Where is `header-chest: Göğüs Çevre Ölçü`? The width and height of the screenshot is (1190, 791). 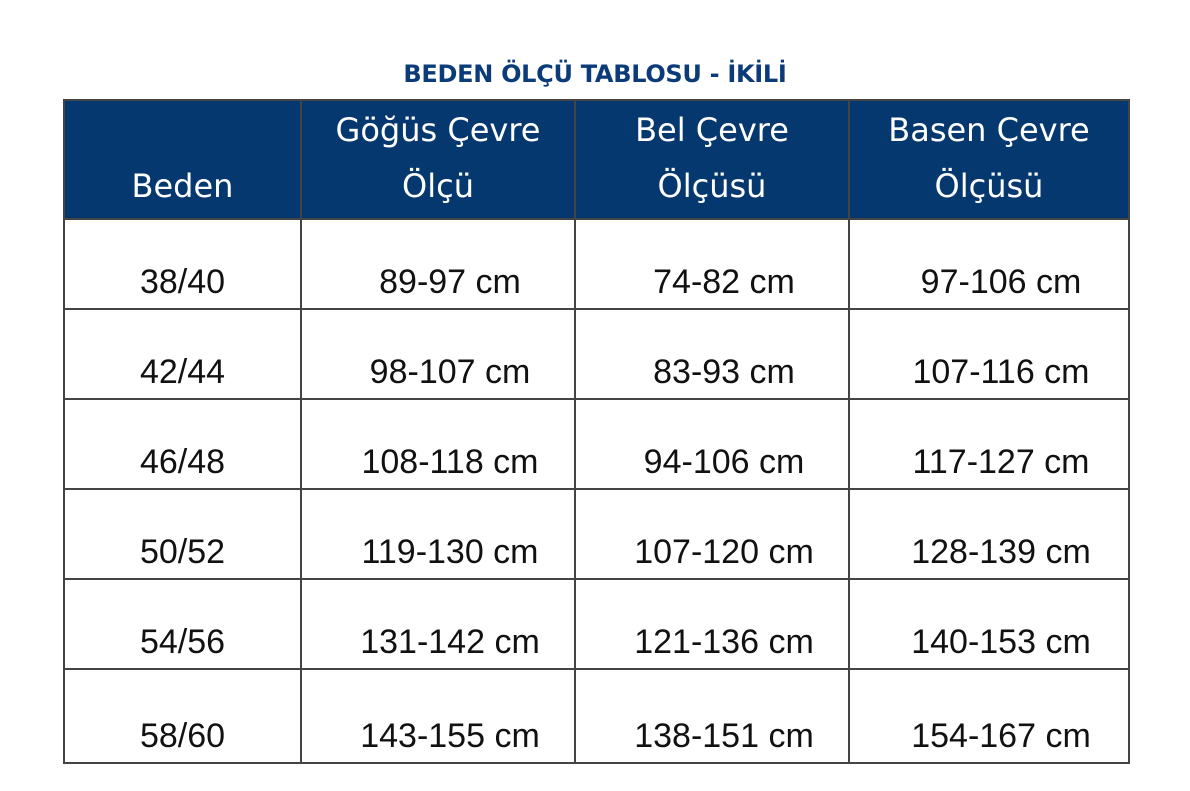 header-chest: Göğüs Çevre Ölçü is located at coordinates (438, 159).